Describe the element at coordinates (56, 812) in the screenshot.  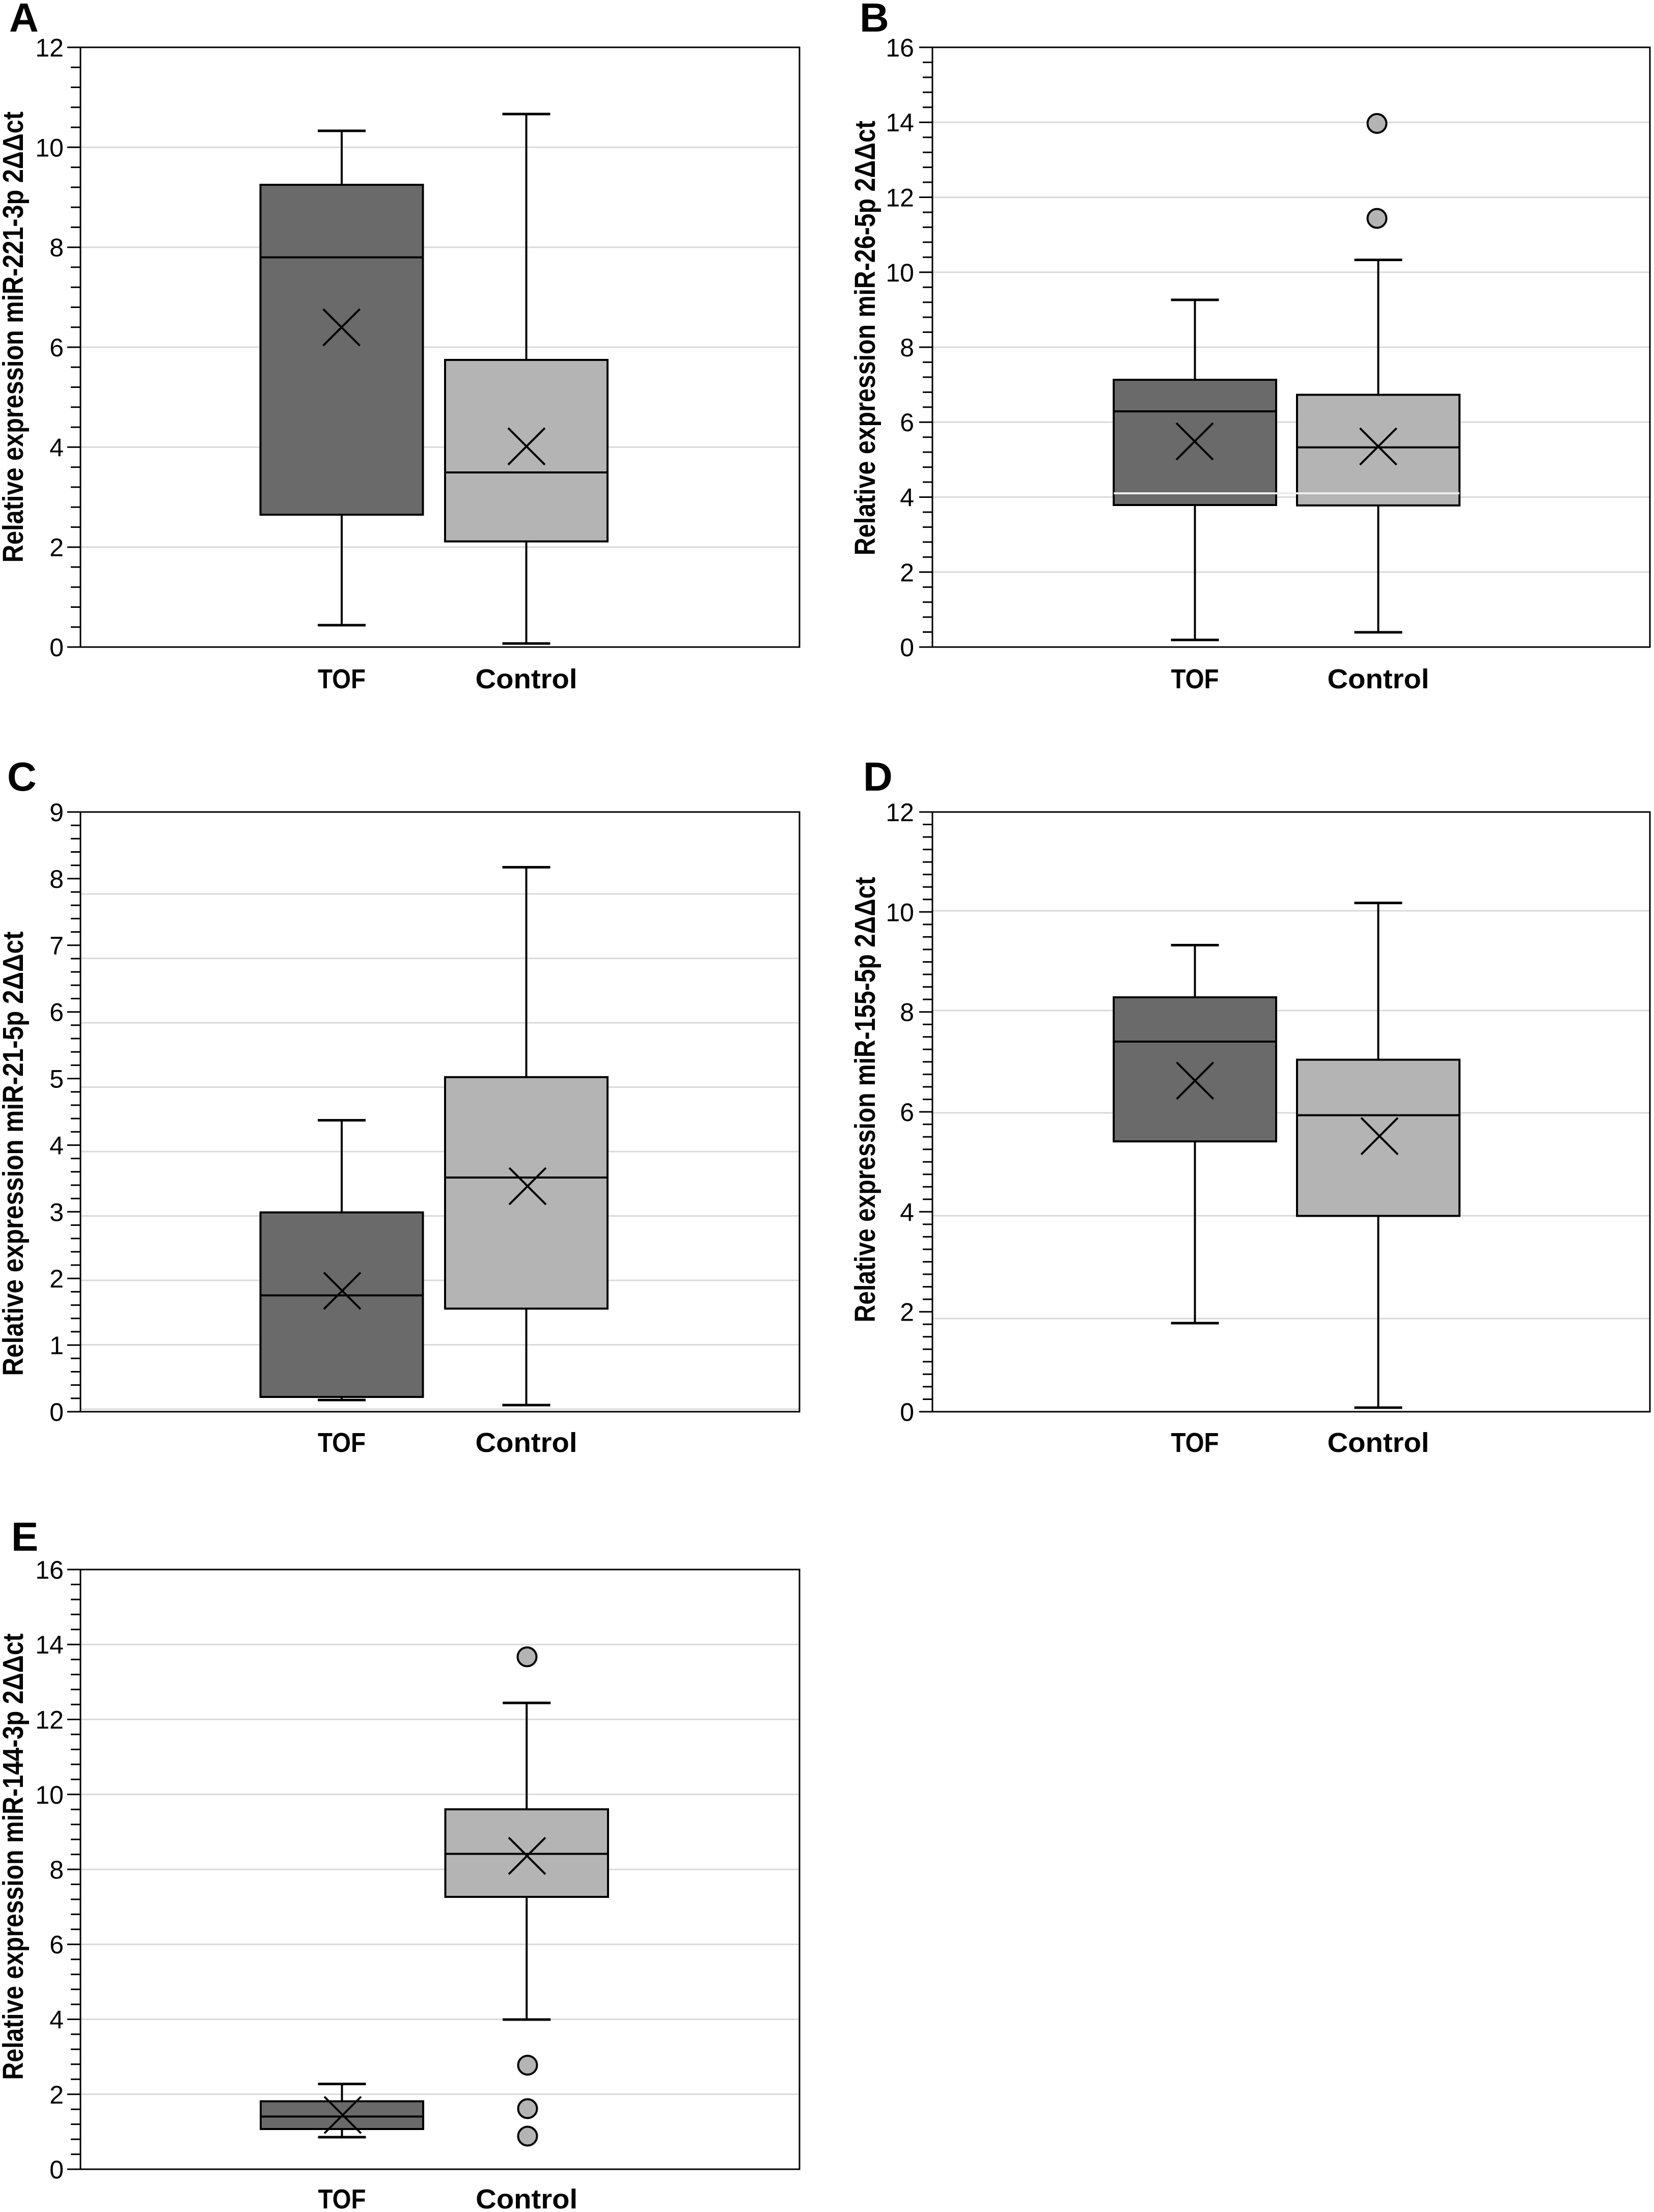
I see `svg-text: 9` at that location.